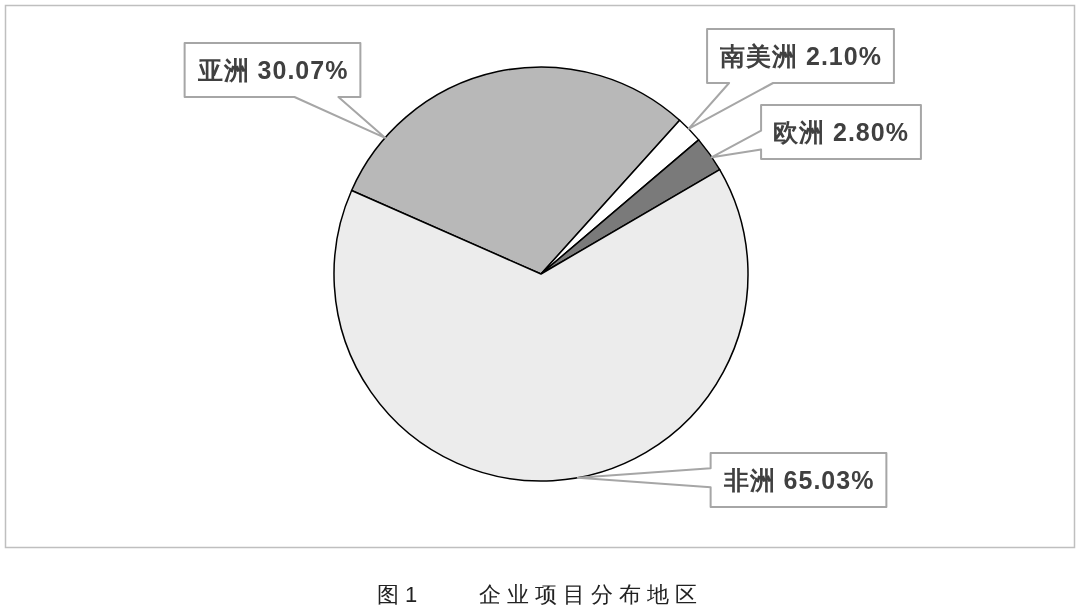 This screenshot has height=608, width=1080. Describe the element at coordinates (841, 132) in the screenshot. I see `slice-label: 欧洲 2.80%` at that location.